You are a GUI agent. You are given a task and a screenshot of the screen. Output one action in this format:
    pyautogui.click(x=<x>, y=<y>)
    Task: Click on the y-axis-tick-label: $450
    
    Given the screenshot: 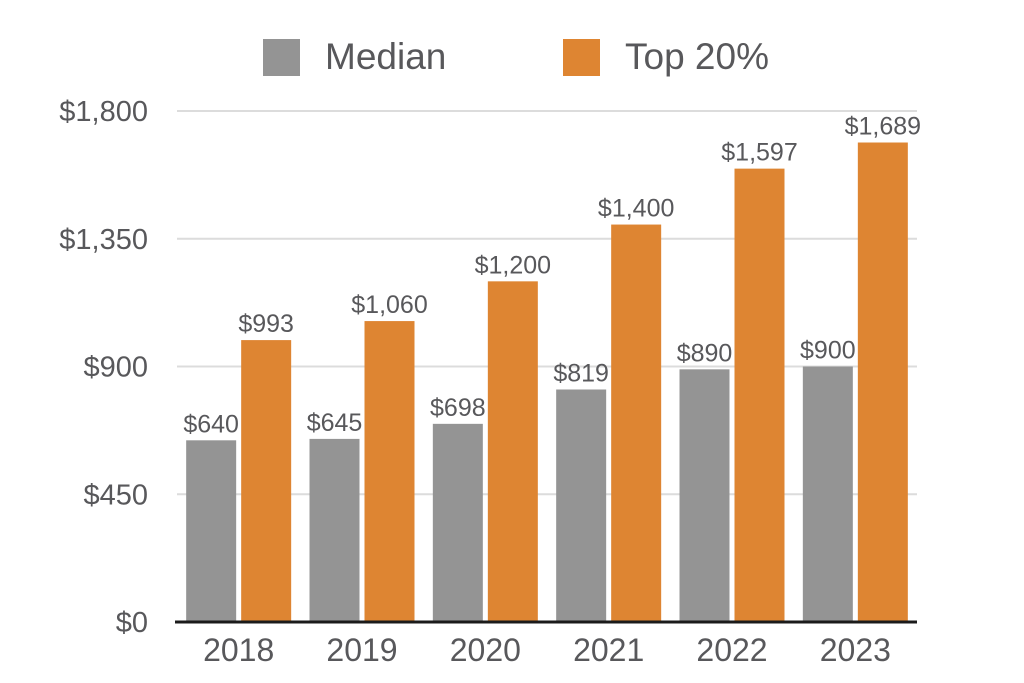 What is the action you would take?
    pyautogui.click(x=115, y=495)
    